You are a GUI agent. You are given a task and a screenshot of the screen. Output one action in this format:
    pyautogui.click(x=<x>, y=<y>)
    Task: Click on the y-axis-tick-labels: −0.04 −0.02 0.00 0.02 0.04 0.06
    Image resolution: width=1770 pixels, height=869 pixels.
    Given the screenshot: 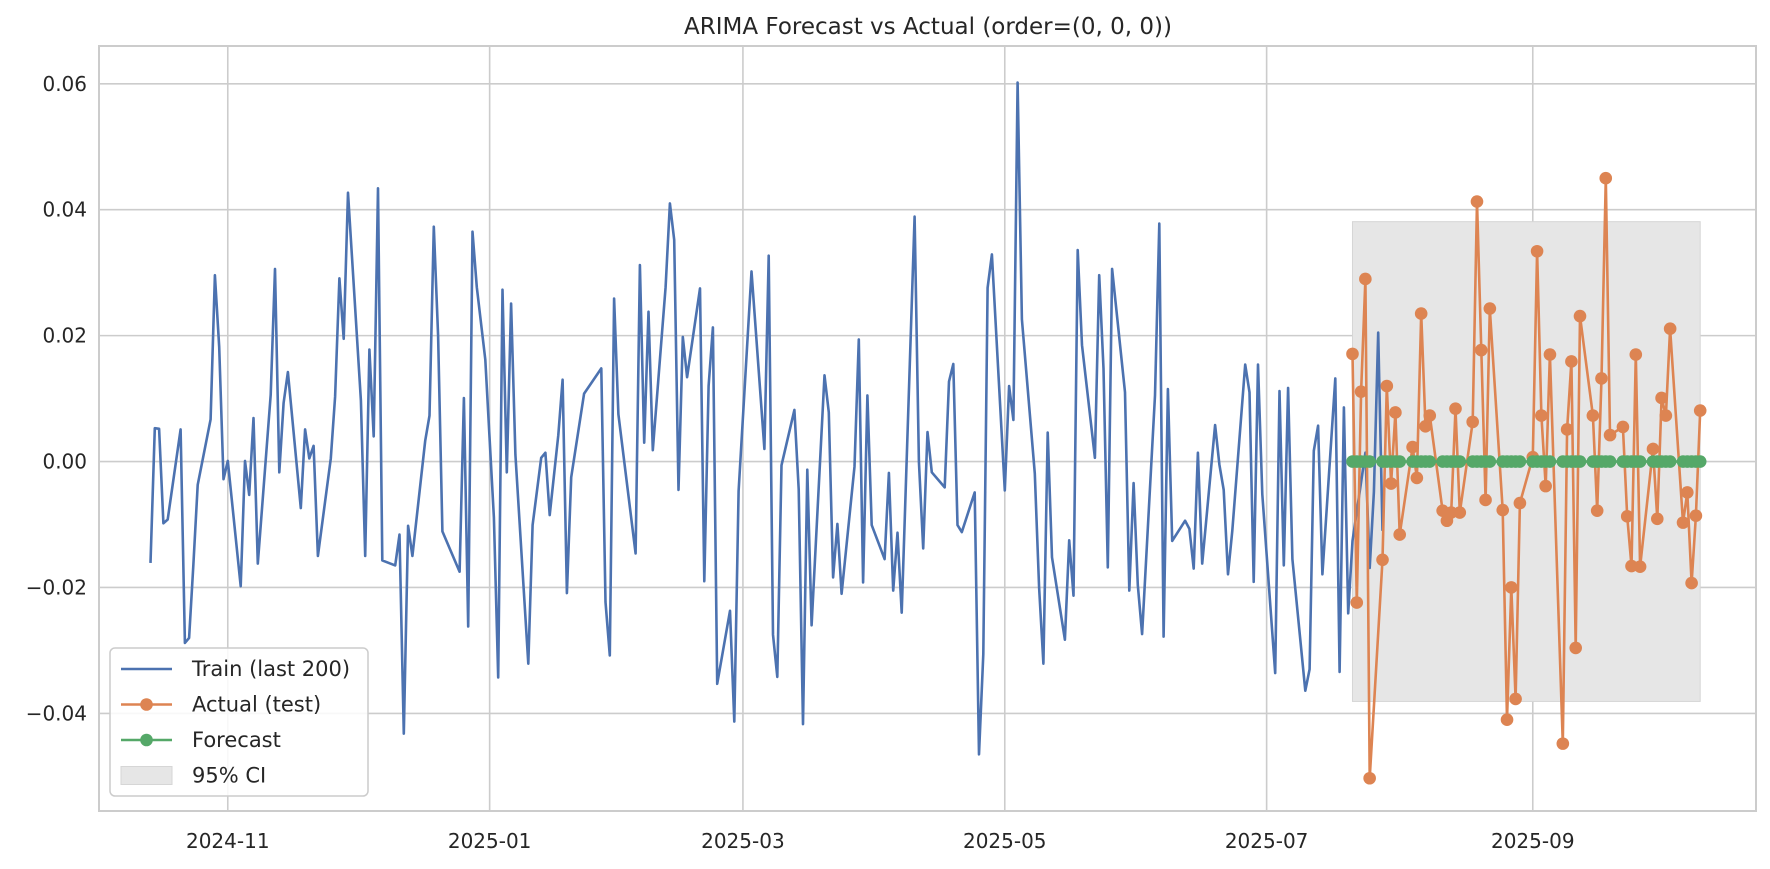 What is the action you would take?
    pyautogui.click(x=56, y=399)
    